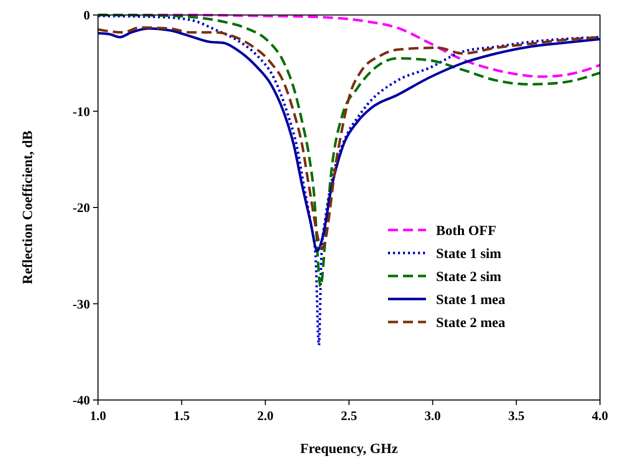 This screenshot has width=617, height=461. What do you see at coordinates (265, 415) in the screenshot?
I see `x-tick-label: 2.0` at bounding box center [265, 415].